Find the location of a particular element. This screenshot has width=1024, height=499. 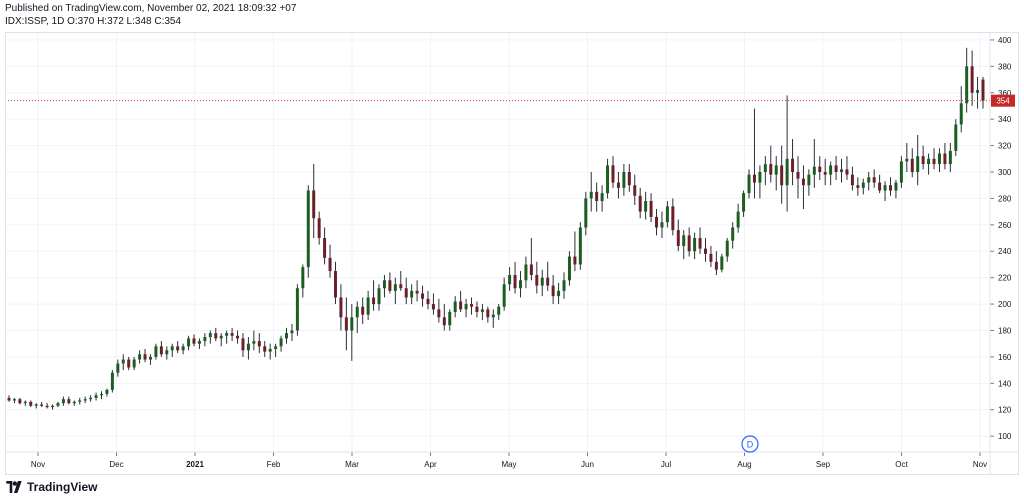

x-tick-label: Mar is located at coordinates (352, 464).